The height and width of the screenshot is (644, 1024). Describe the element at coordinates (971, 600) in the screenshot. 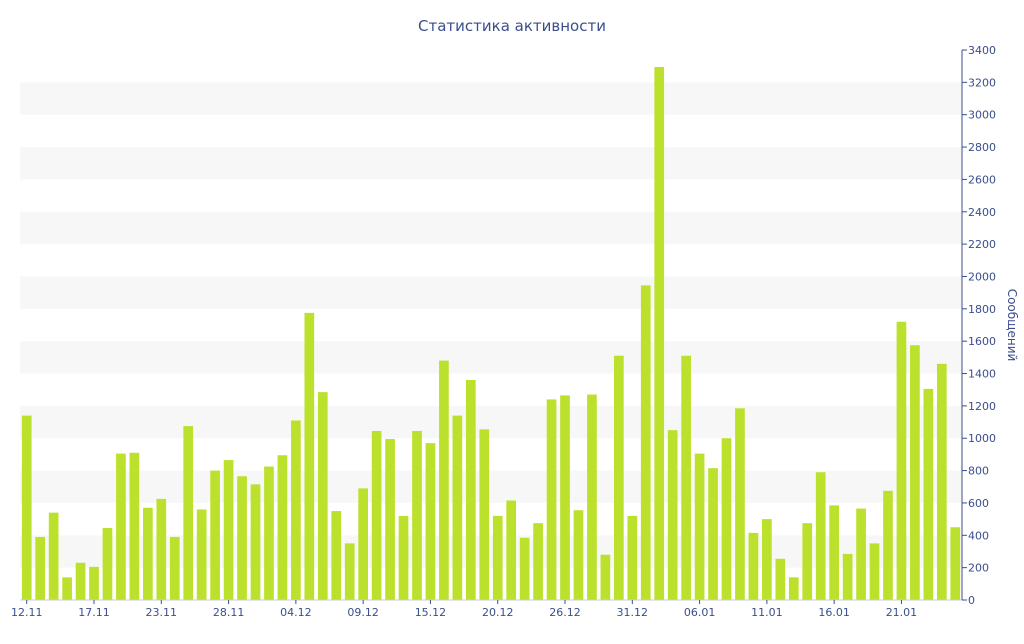

I see `y-tick-label: 0` at that location.